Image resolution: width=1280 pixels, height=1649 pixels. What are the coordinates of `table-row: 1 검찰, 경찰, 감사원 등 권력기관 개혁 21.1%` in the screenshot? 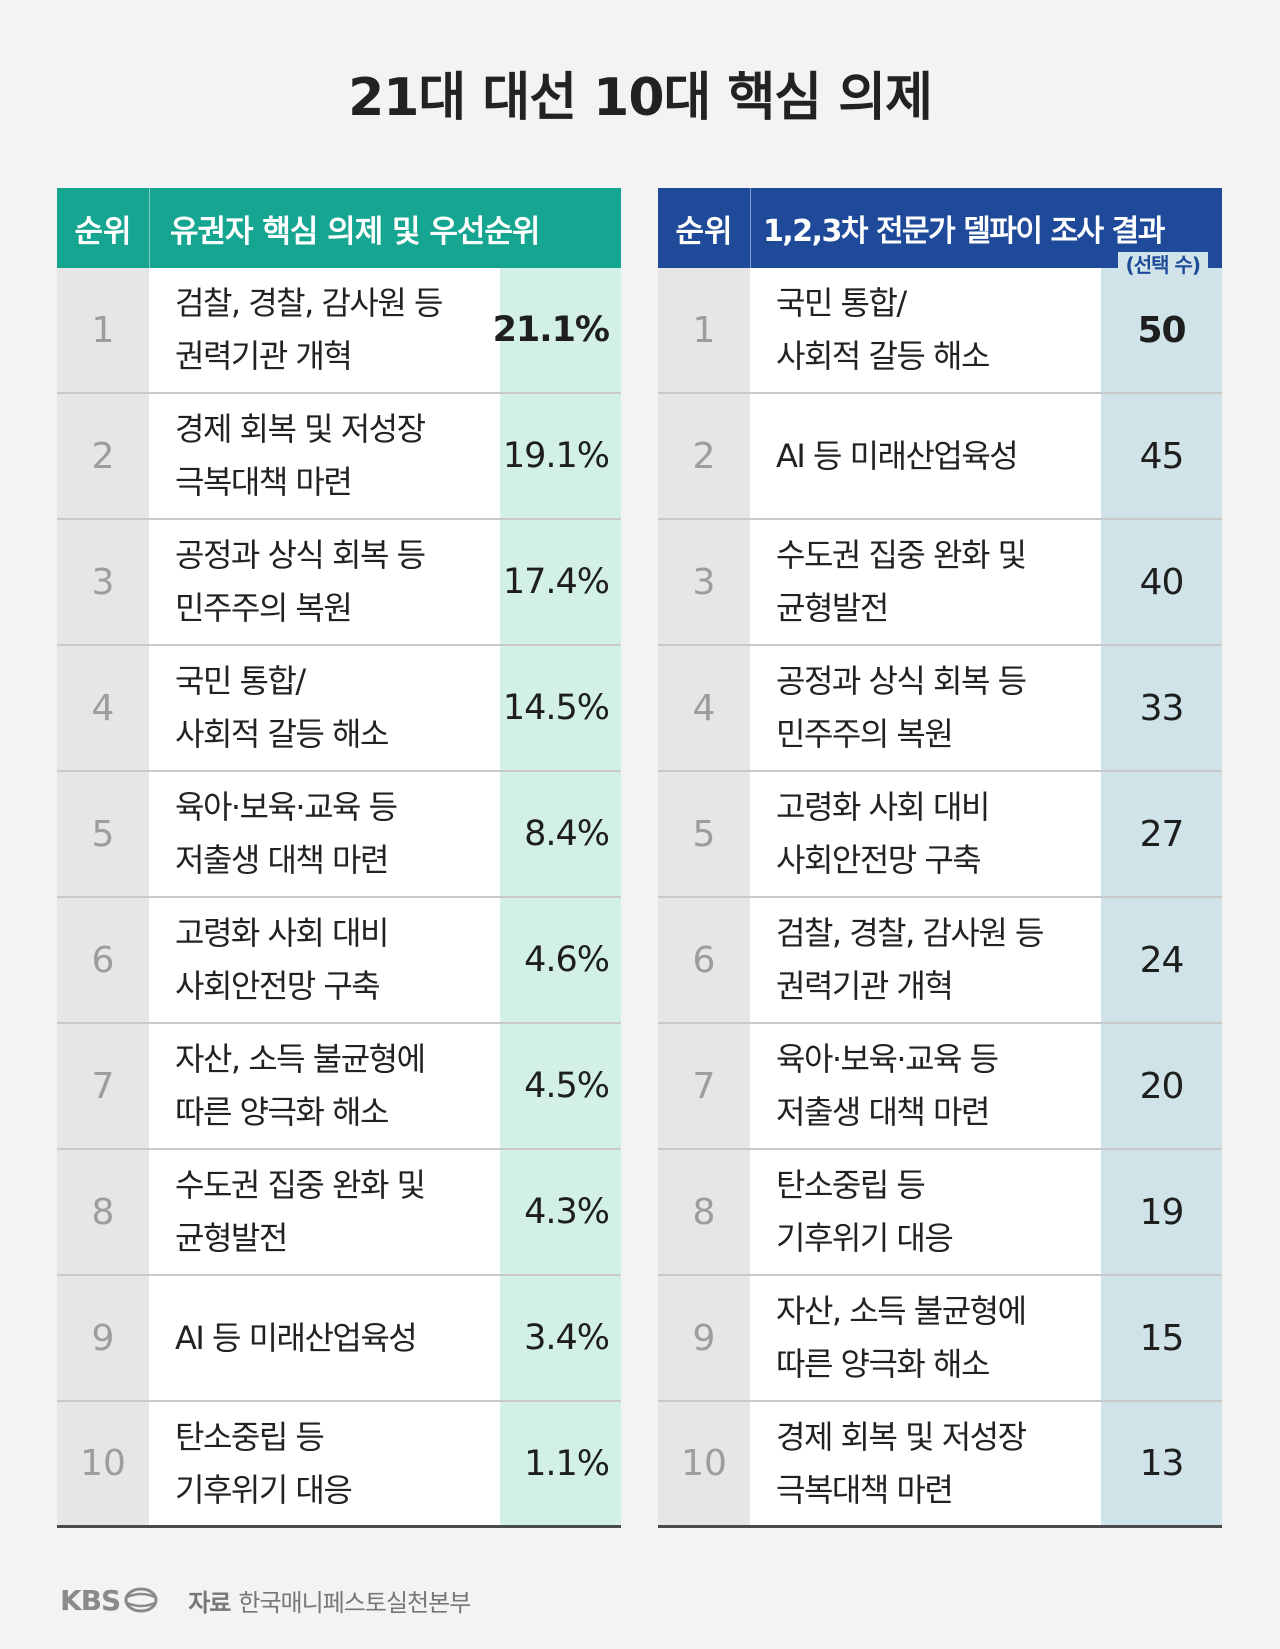 It's located at (339, 331).